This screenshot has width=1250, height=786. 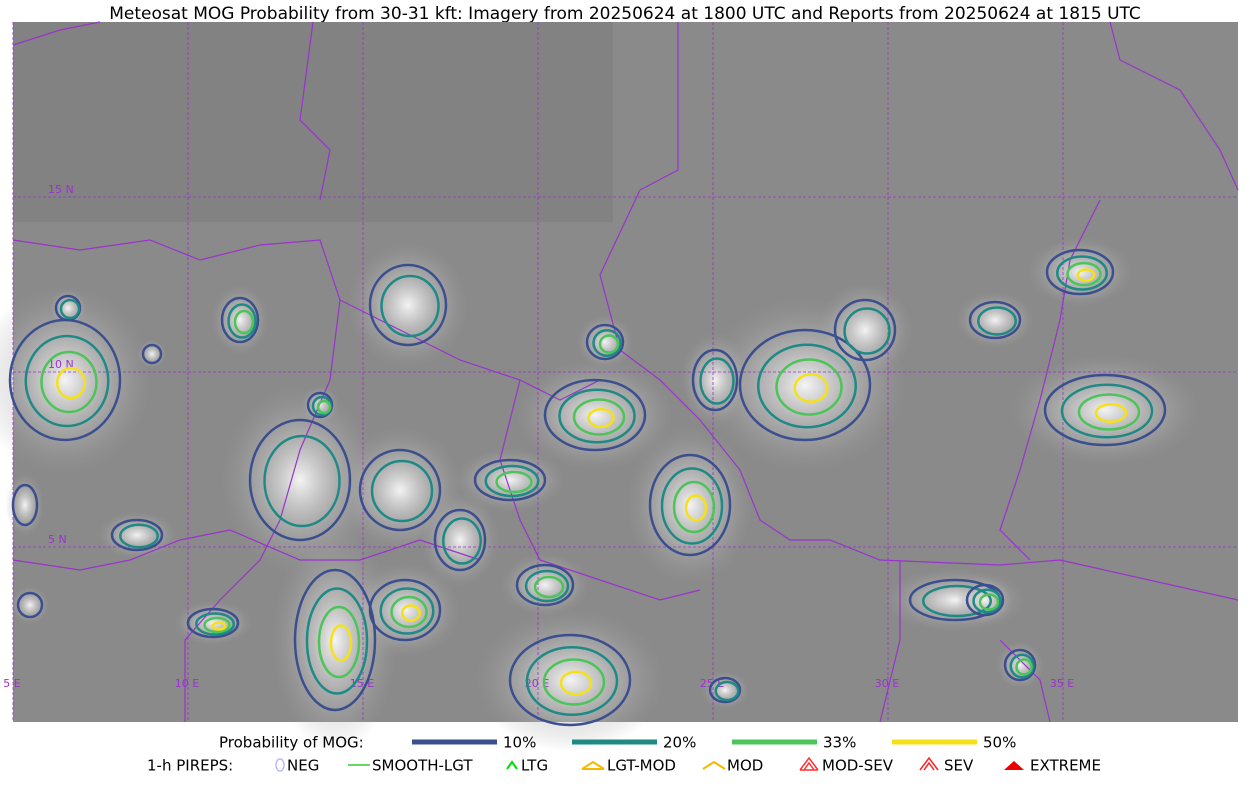 I want to click on latitude-label: 5 N, so click(x=57, y=539).